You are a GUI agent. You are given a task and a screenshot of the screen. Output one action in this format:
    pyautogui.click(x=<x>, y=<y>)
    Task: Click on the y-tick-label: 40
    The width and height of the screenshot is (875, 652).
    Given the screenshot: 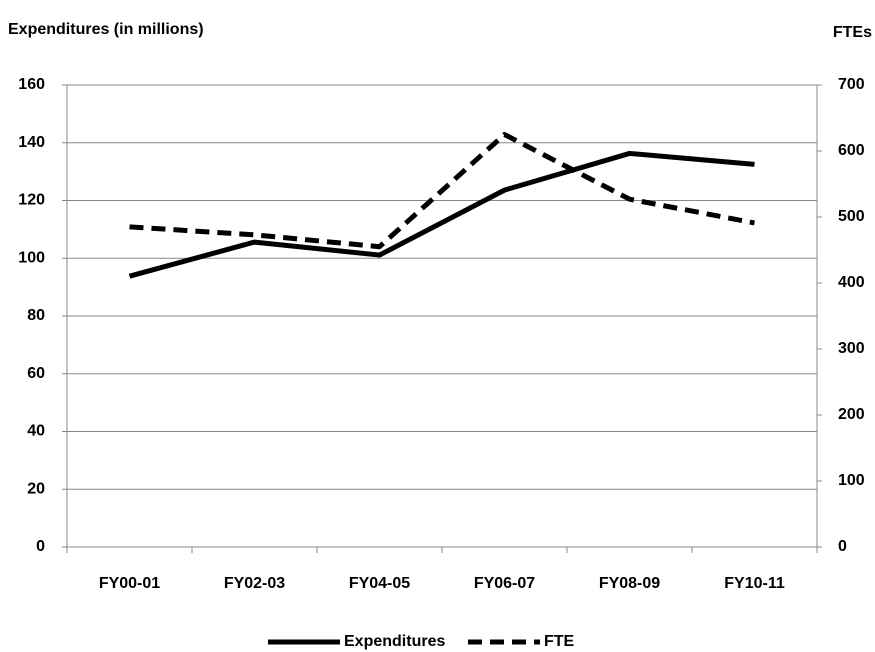 What is the action you would take?
    pyautogui.click(x=36, y=431)
    